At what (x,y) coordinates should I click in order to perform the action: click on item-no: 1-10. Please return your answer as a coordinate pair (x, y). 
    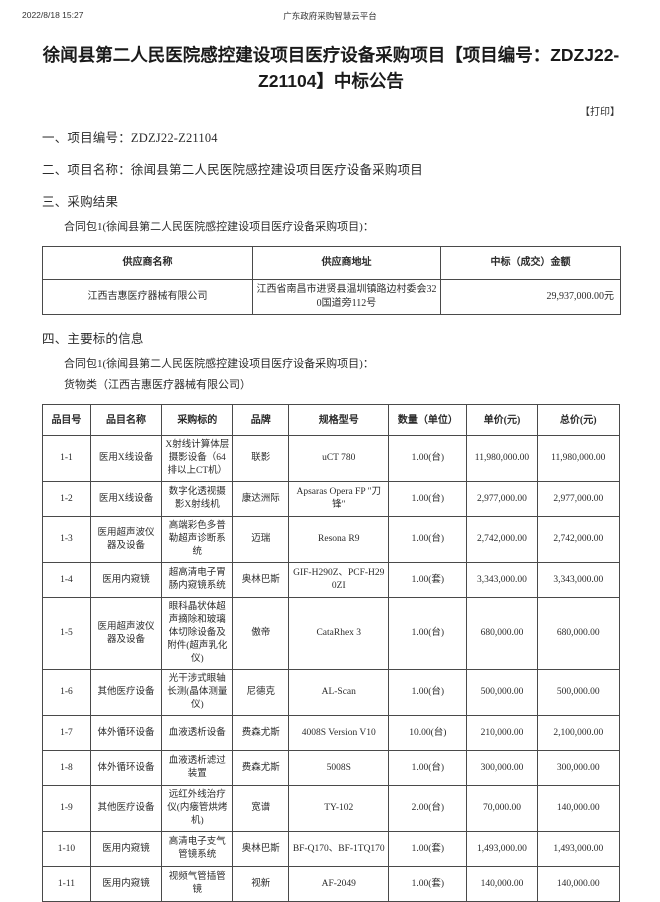
    Looking at the image, I should click on (66, 849).